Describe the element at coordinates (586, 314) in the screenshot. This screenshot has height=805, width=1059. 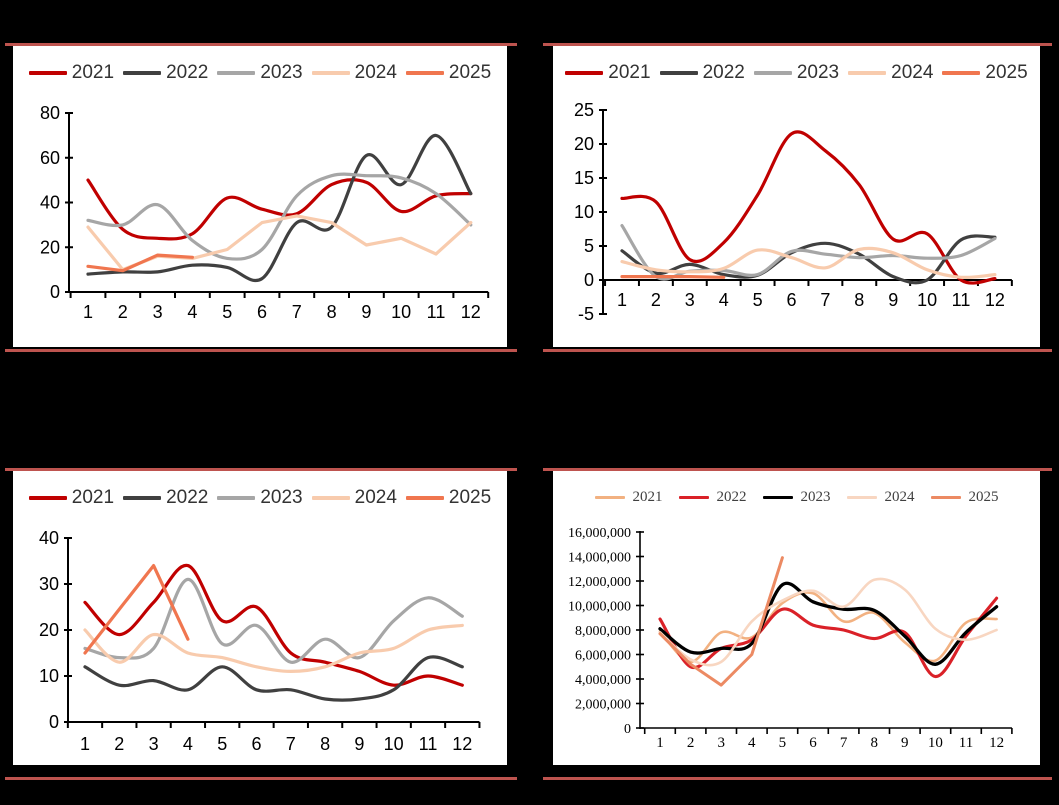
I see `y-tick-label: -5` at that location.